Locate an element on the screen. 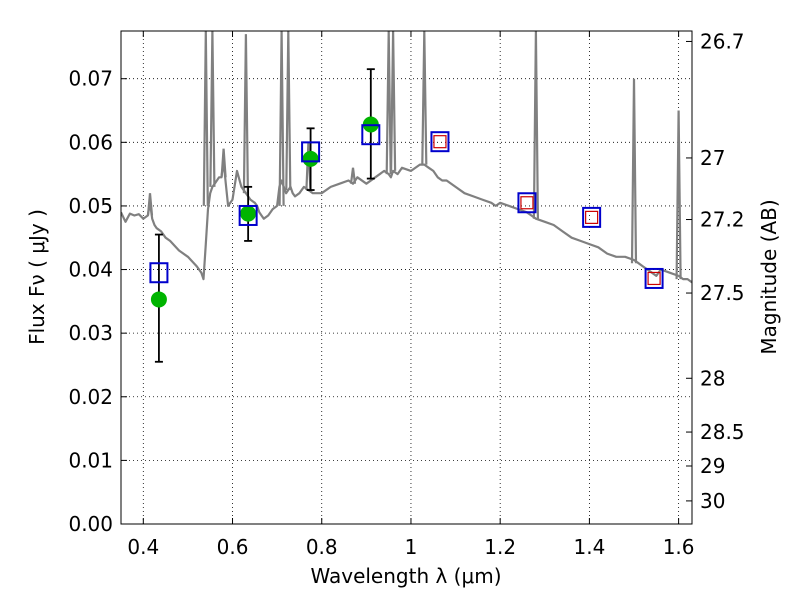 This screenshot has height=600, width=800. y2-tick-label: 29 is located at coordinates (712, 466).